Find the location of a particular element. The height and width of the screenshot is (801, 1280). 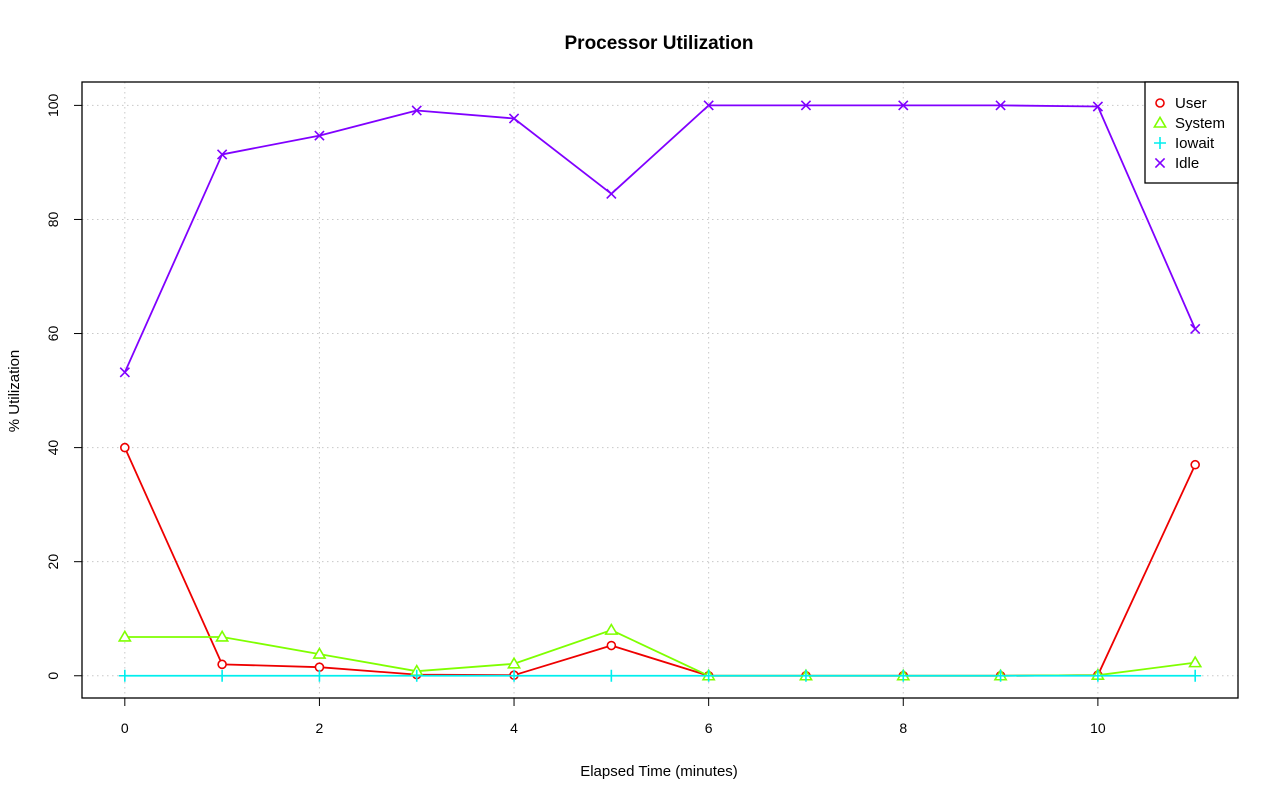

y-tick-label: 20 is located at coordinates (53, 562).